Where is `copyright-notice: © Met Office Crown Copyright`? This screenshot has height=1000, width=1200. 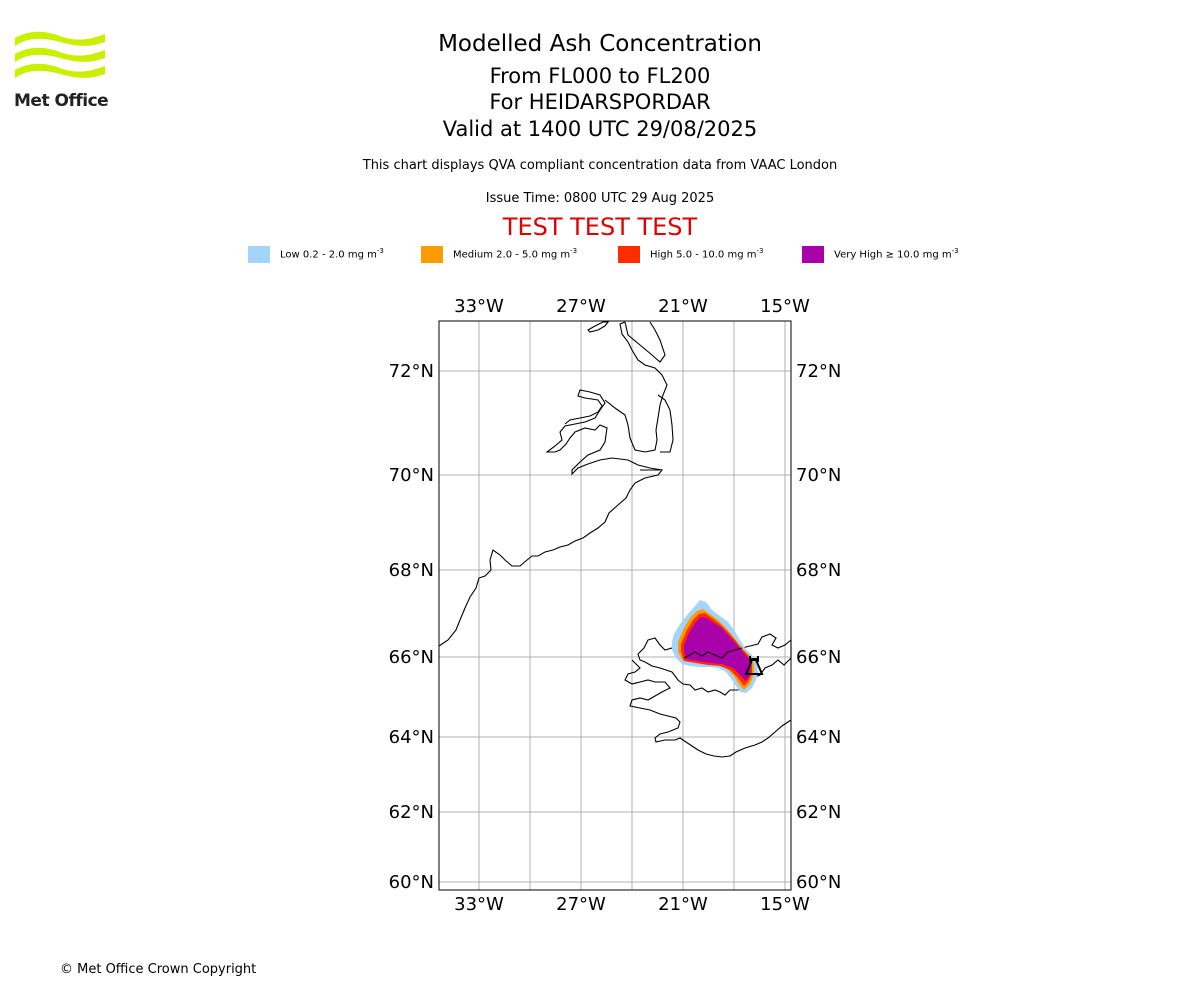 copyright-notice: © Met Office Crown Copyright is located at coordinates (158, 969).